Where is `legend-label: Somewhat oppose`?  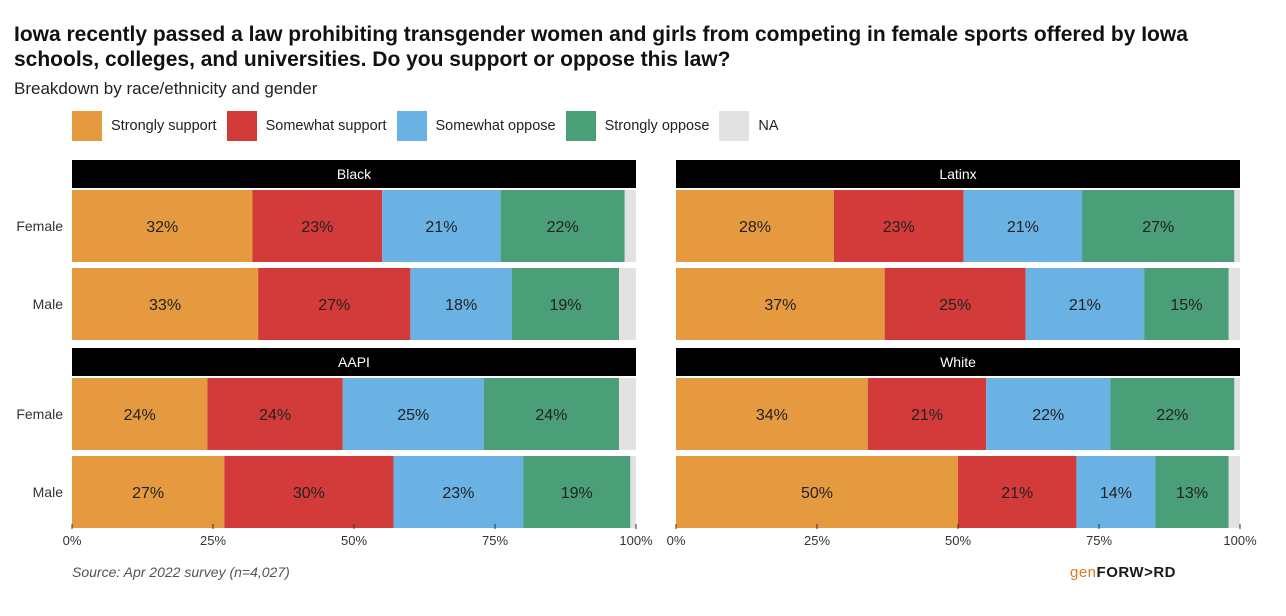 legend-label: Somewhat oppose is located at coordinates (495, 126).